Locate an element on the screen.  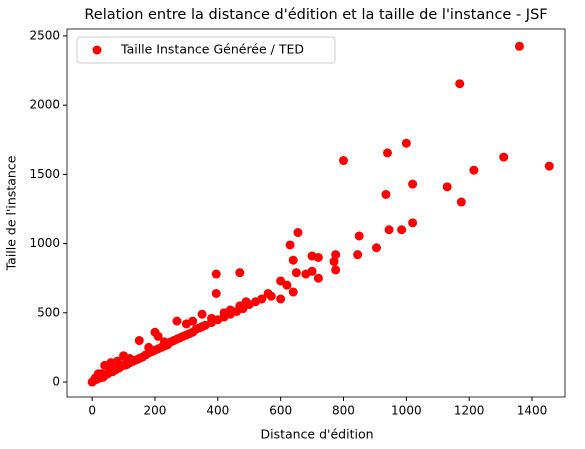
y-tick-label: 1000 is located at coordinates (44, 243).